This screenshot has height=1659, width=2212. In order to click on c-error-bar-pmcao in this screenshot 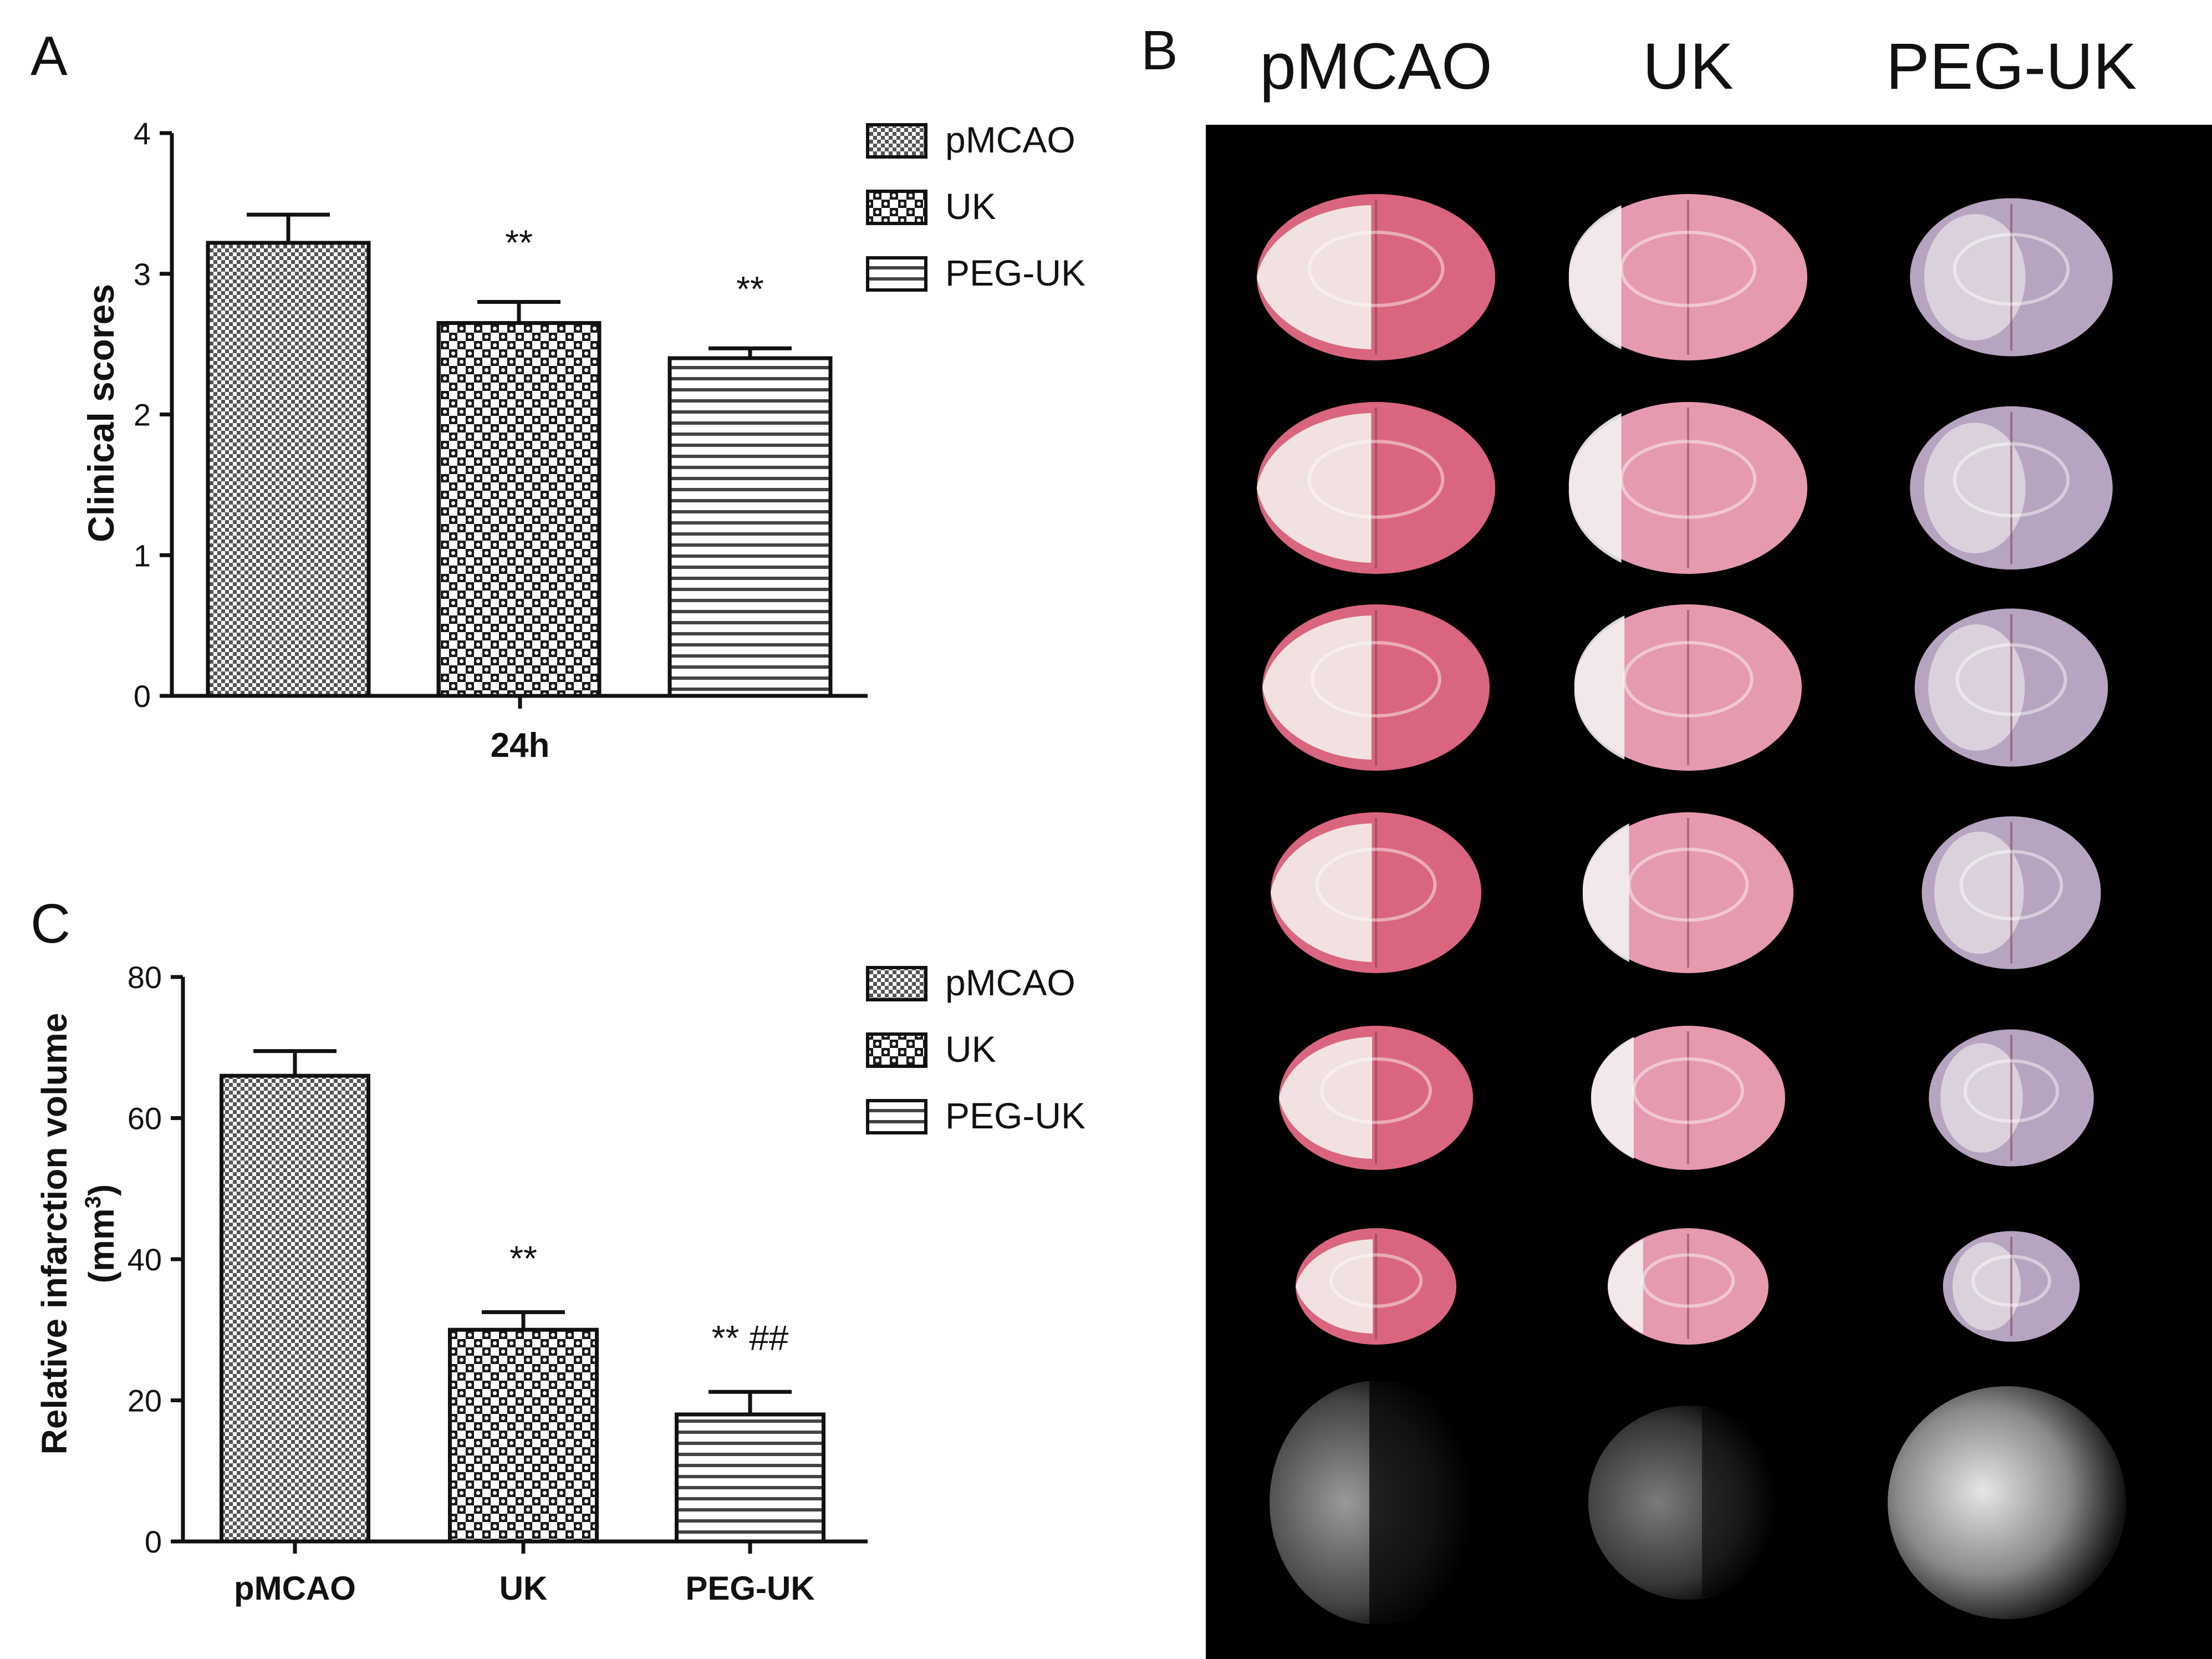, I will do `click(295, 1062)`.